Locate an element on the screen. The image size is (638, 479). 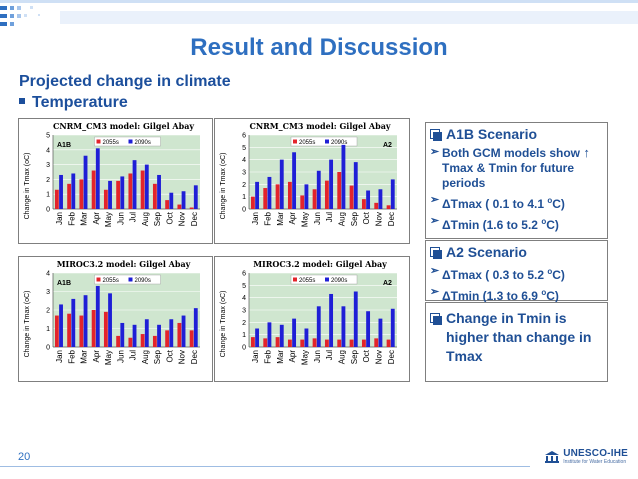
bar-2090s-Mar is located at coordinates (281, 335).